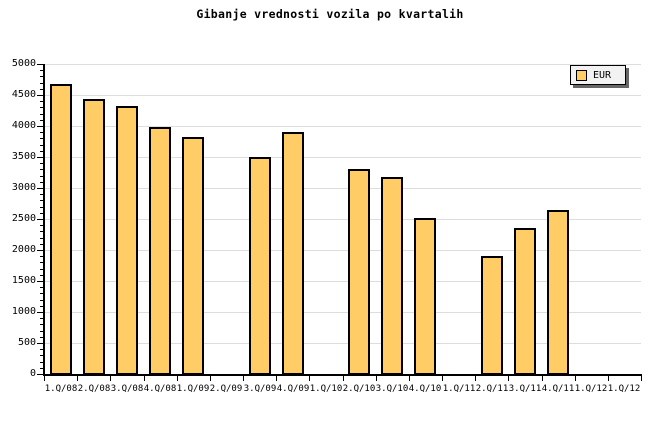  Describe the element at coordinates (392, 389) in the screenshot. I see `x-axis-tick-label: 3.Q/10` at that location.